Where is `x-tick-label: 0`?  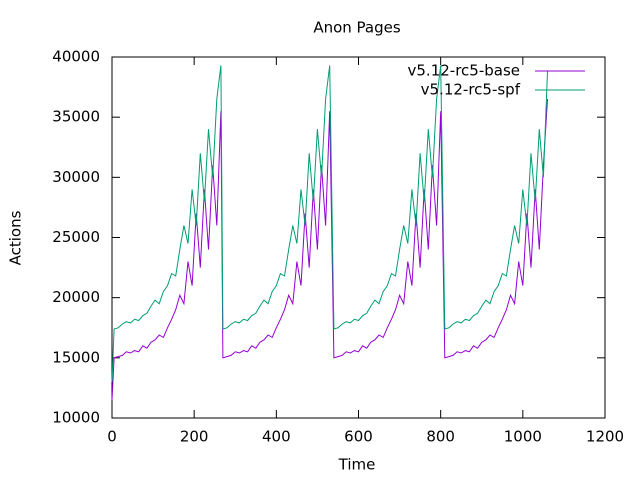
x-tick-label: 0 is located at coordinates (112, 437).